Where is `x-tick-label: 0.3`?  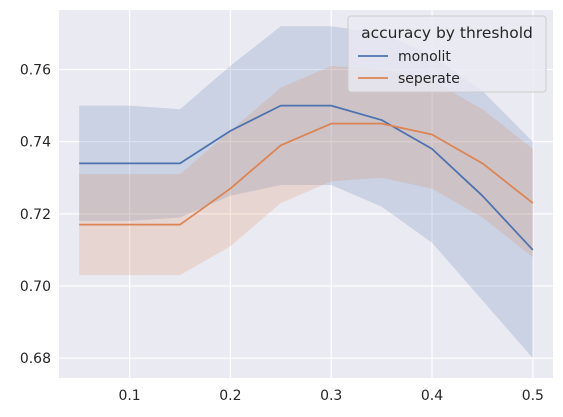 x-tick-label: 0.3 is located at coordinates (331, 396).